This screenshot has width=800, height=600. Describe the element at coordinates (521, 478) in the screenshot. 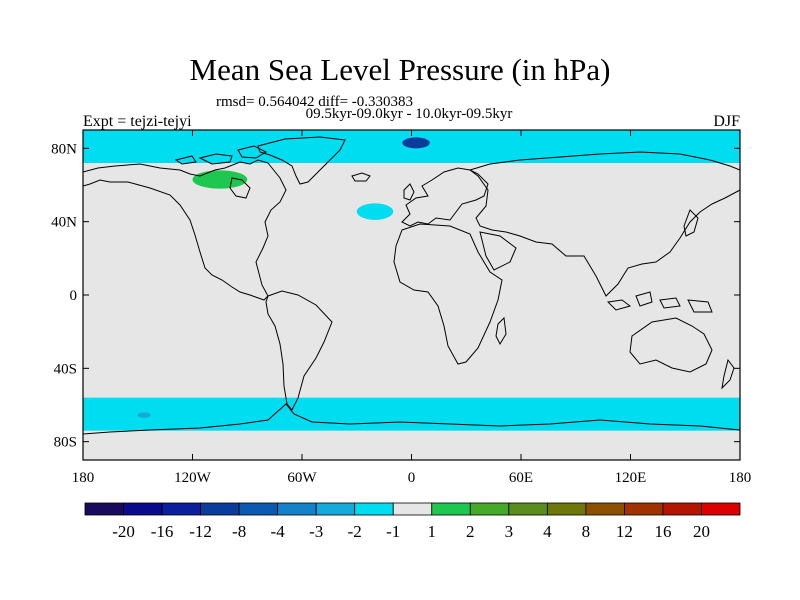

I see `x-tick-label-4: 60E` at that location.